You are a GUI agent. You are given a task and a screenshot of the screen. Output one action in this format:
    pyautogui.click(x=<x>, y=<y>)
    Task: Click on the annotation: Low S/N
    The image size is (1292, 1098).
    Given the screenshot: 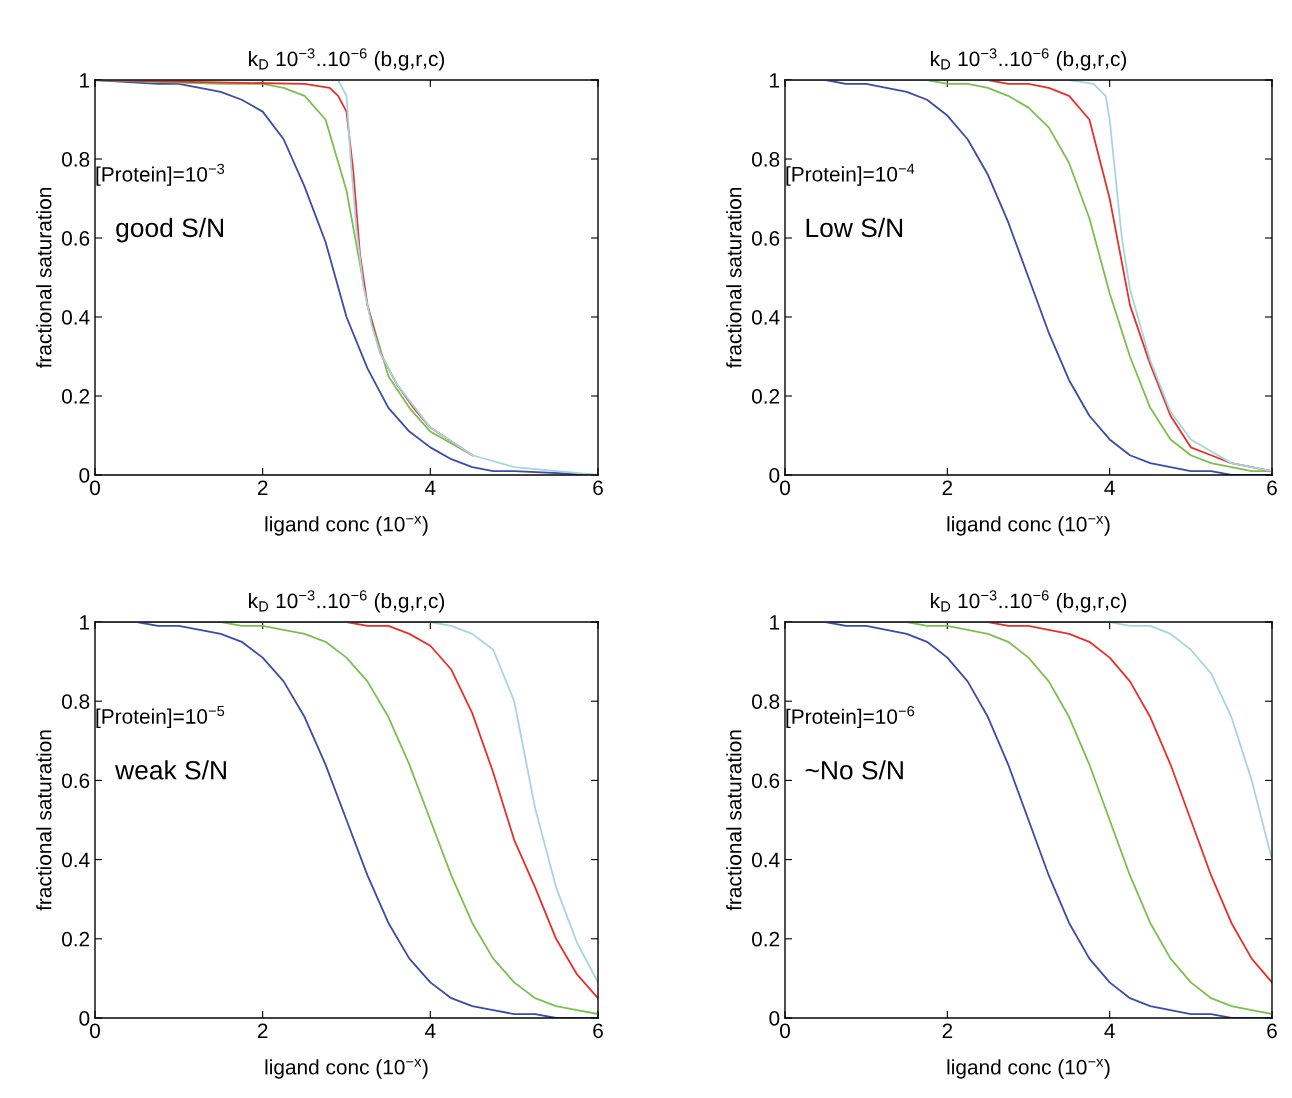 What is the action you would take?
    pyautogui.click(x=854, y=227)
    